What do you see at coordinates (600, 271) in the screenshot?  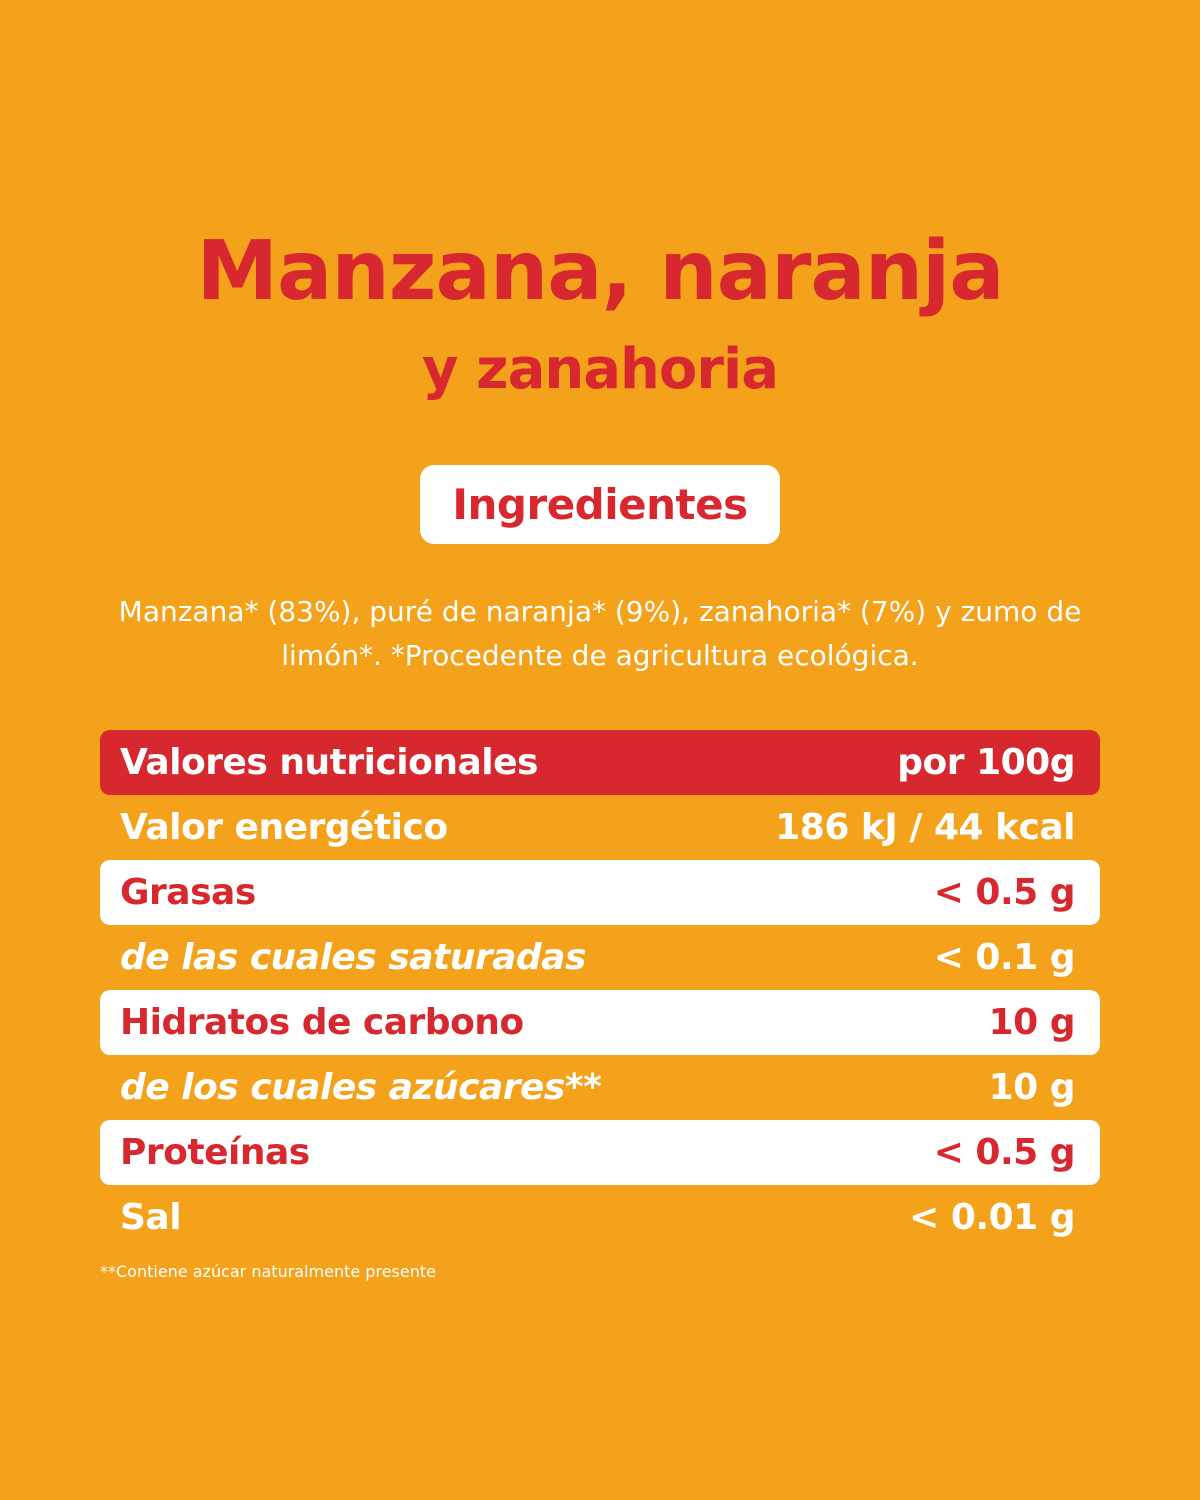 I see `title: Manzana, naranja` at bounding box center [600, 271].